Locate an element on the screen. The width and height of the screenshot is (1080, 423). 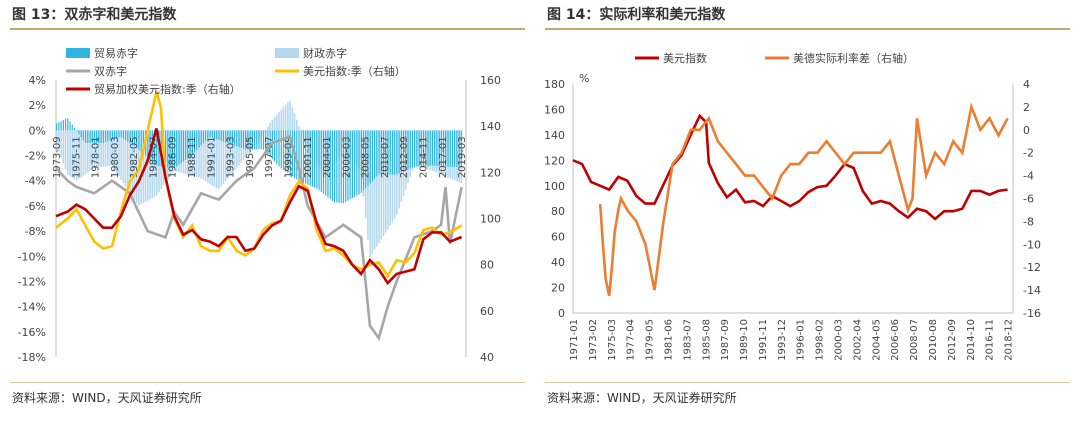
x-tick-label: 1977-04 is located at coordinates (631, 340).